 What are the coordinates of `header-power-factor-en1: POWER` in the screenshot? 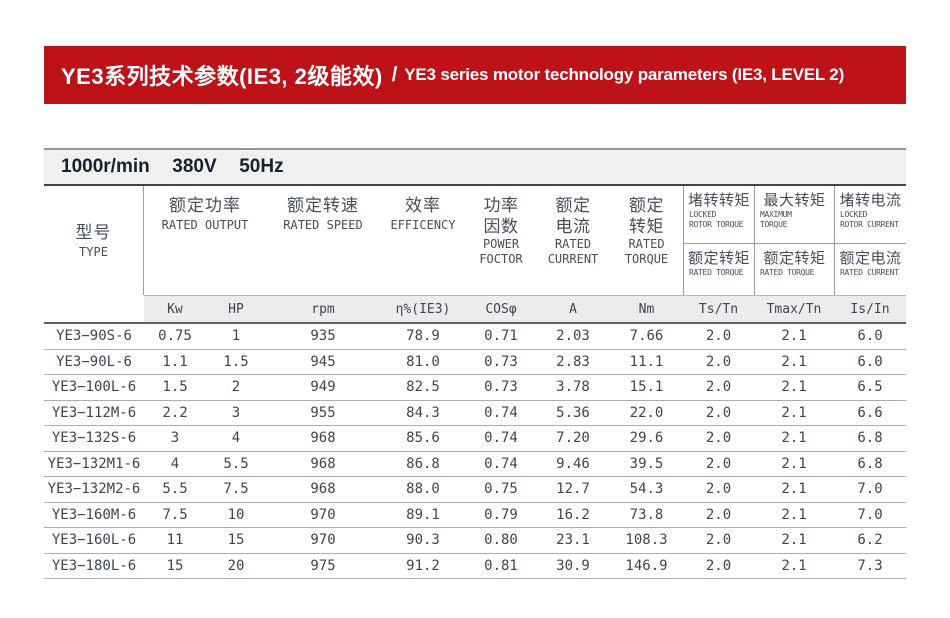 It's located at (501, 244).